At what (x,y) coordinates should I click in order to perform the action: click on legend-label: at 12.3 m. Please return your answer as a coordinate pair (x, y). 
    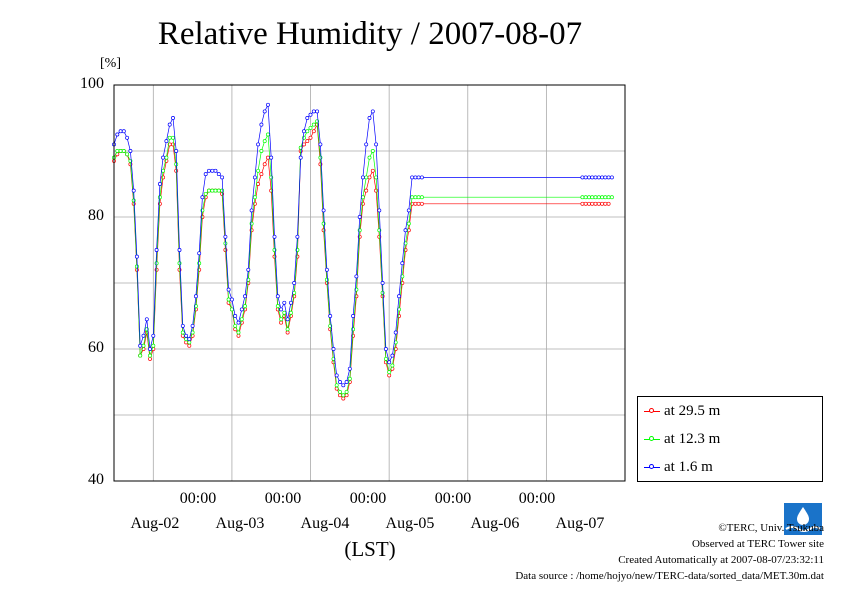
    Looking at the image, I should click on (692, 439).